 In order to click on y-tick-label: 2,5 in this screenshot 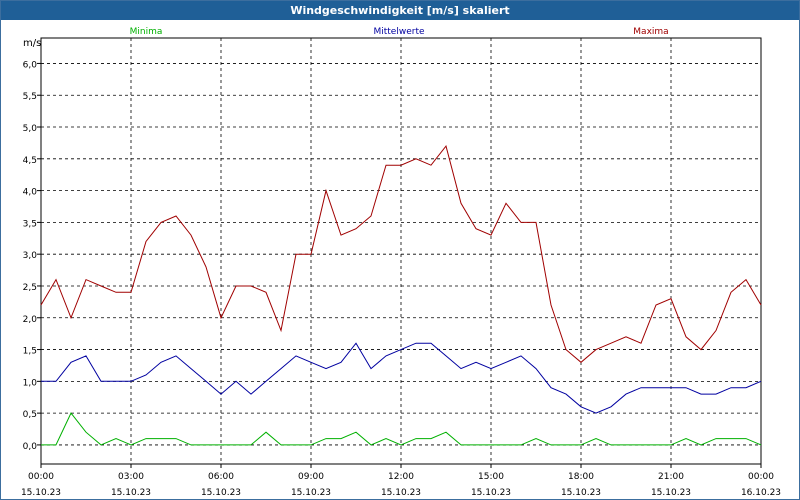, I will do `click(30, 288)`.